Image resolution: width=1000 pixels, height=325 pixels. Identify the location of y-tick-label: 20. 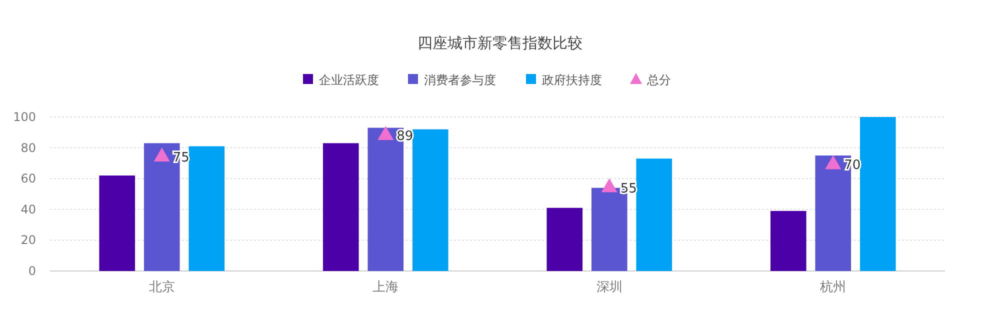
(28, 240).